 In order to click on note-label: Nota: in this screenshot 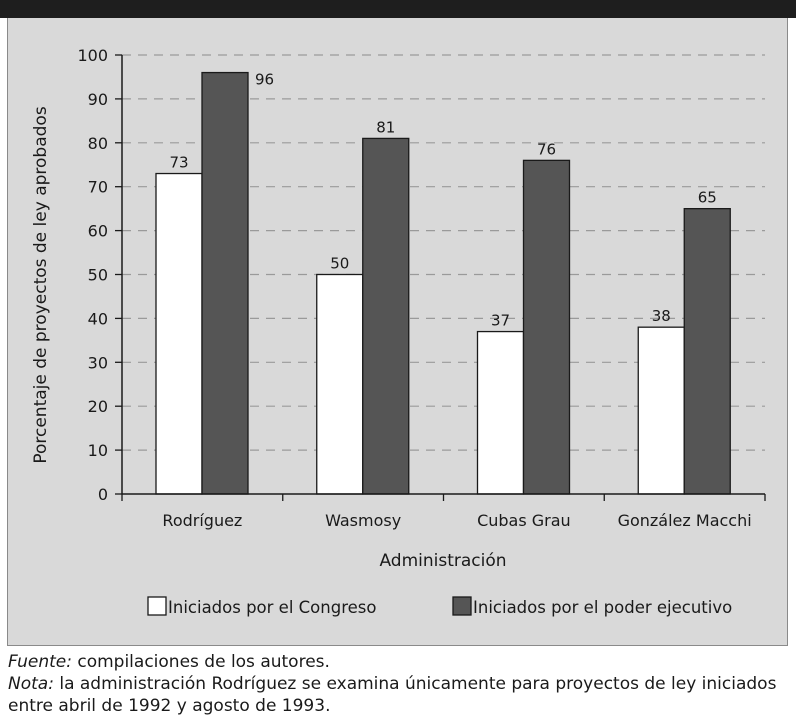, I will do `click(31, 684)`.